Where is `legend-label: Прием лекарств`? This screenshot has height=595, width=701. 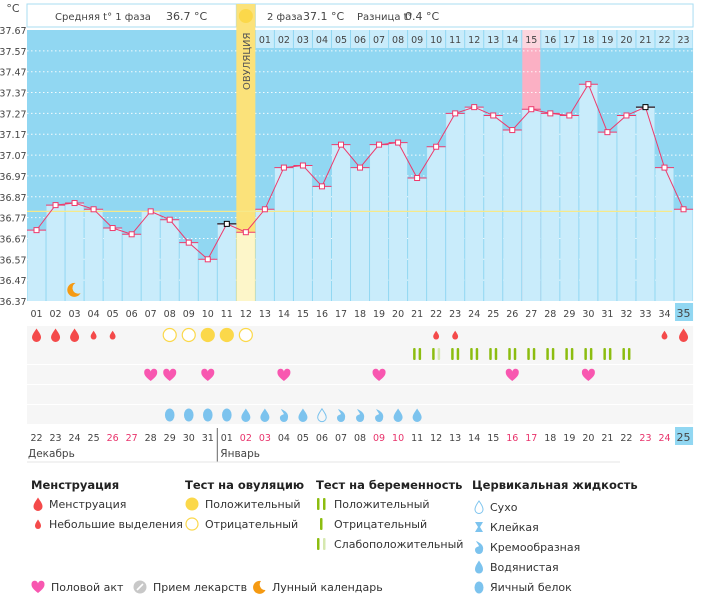 legend-label: Прием лекарств is located at coordinates (200, 587).